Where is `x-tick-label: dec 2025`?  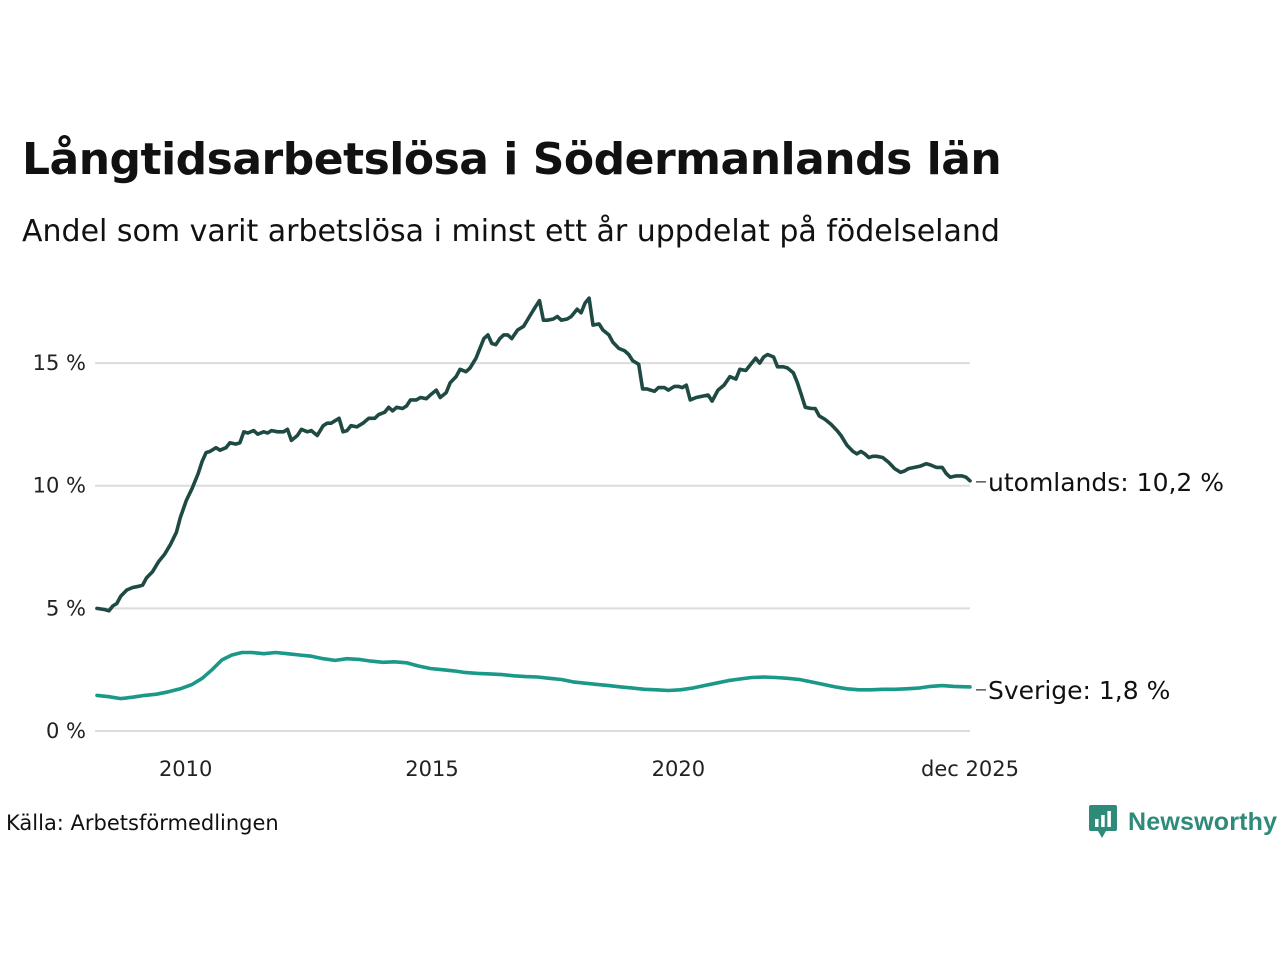
x-tick-label: dec 2025 is located at coordinates (970, 769).